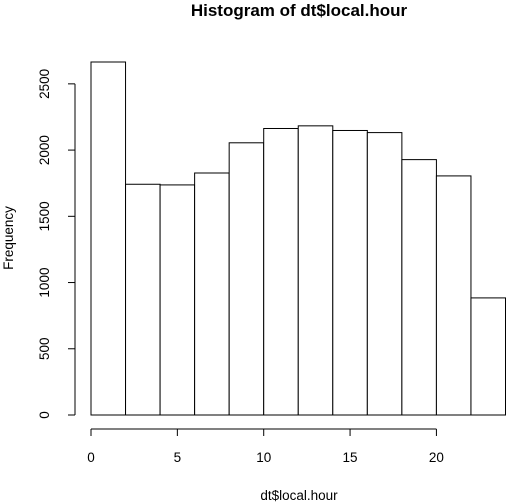 The width and height of the screenshot is (508, 504). I want to click on y-tick-label: 2500, so click(44, 84).